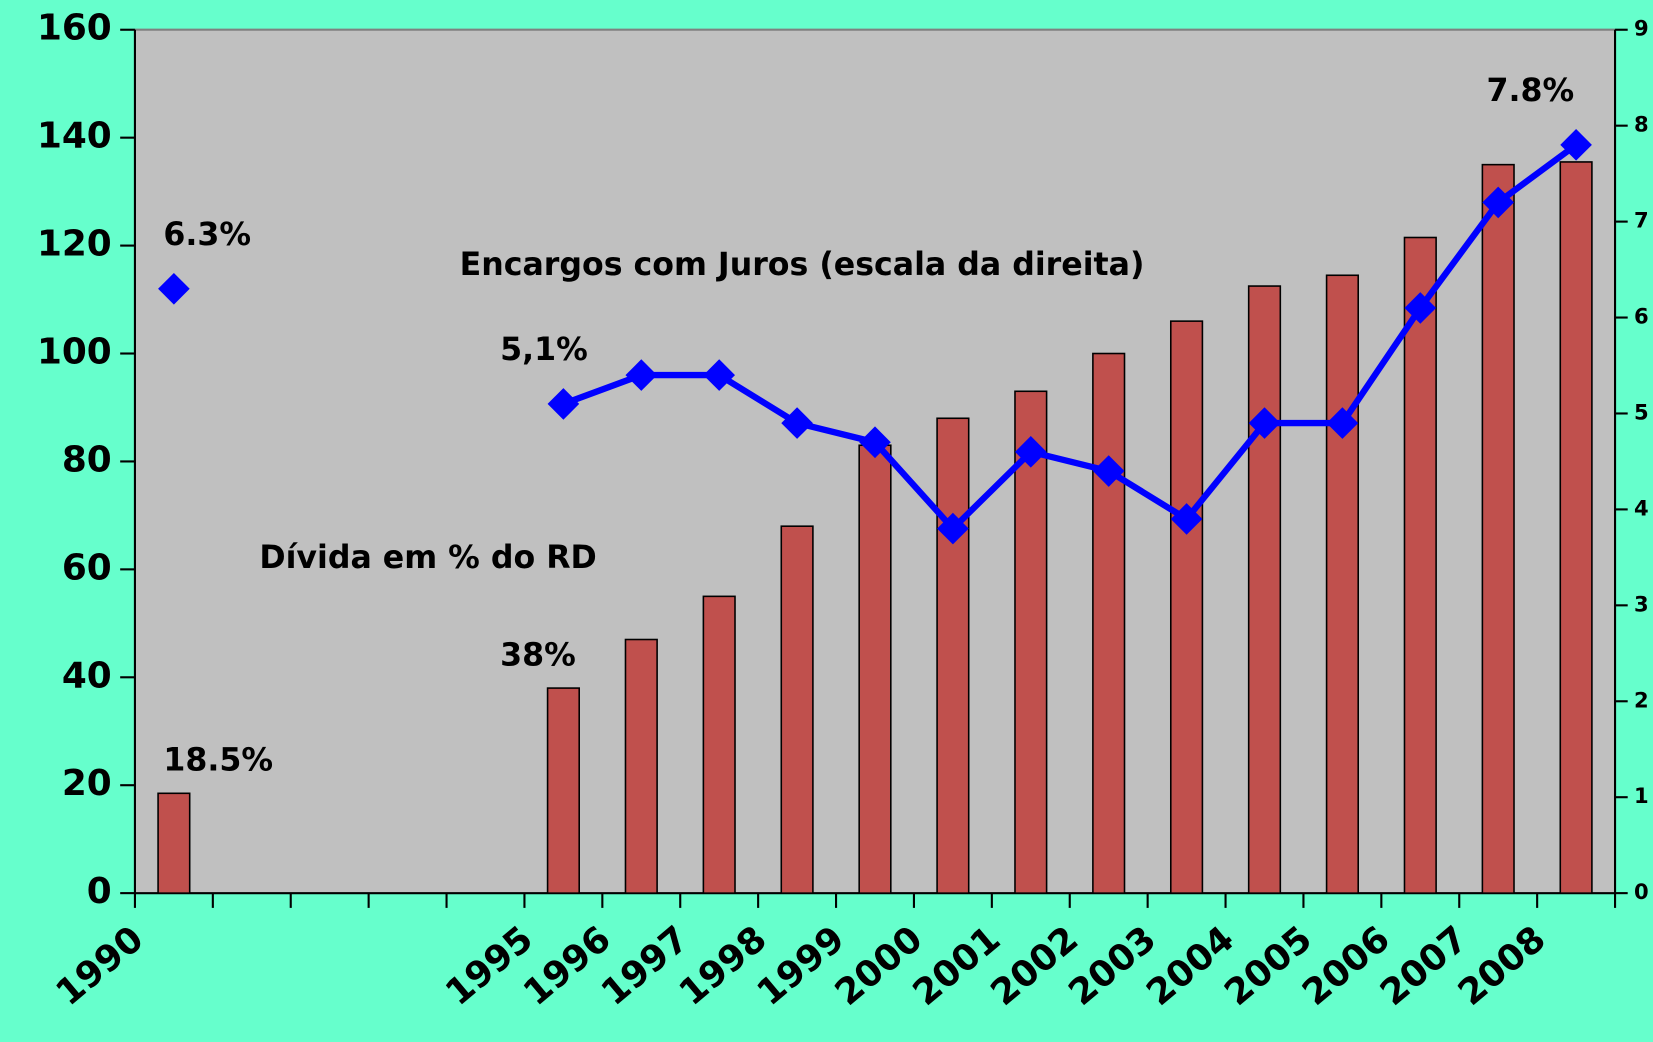  What do you see at coordinates (218, 761) in the screenshot?
I see `data-label: 18.5%` at bounding box center [218, 761].